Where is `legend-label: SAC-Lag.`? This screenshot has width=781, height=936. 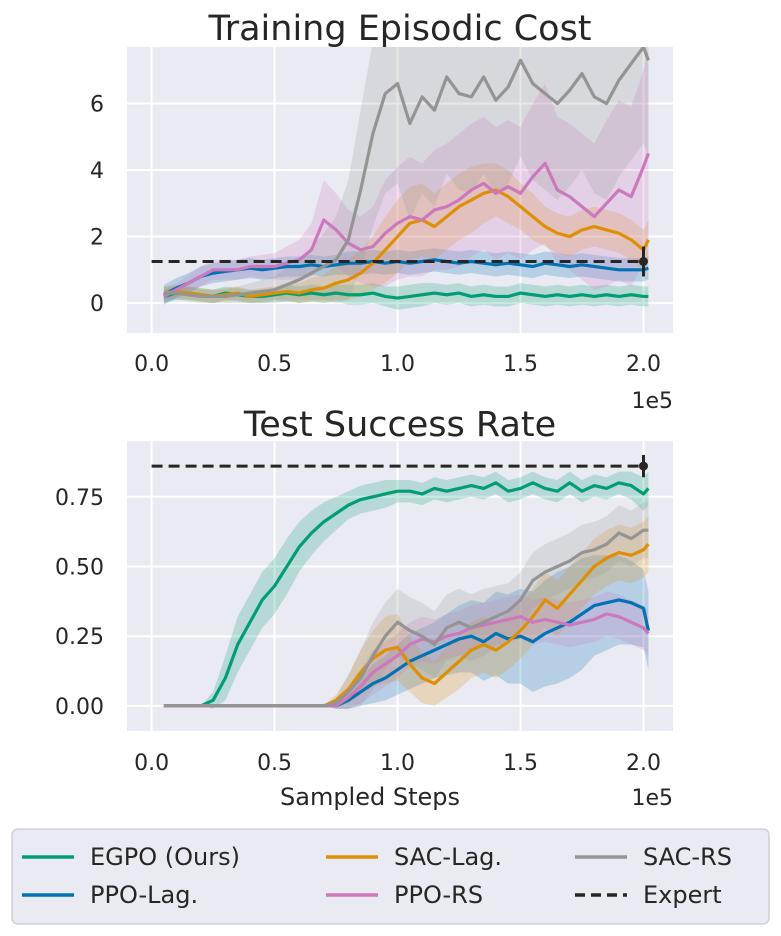
legend-label: SAC-Lag. is located at coordinates (448, 857).